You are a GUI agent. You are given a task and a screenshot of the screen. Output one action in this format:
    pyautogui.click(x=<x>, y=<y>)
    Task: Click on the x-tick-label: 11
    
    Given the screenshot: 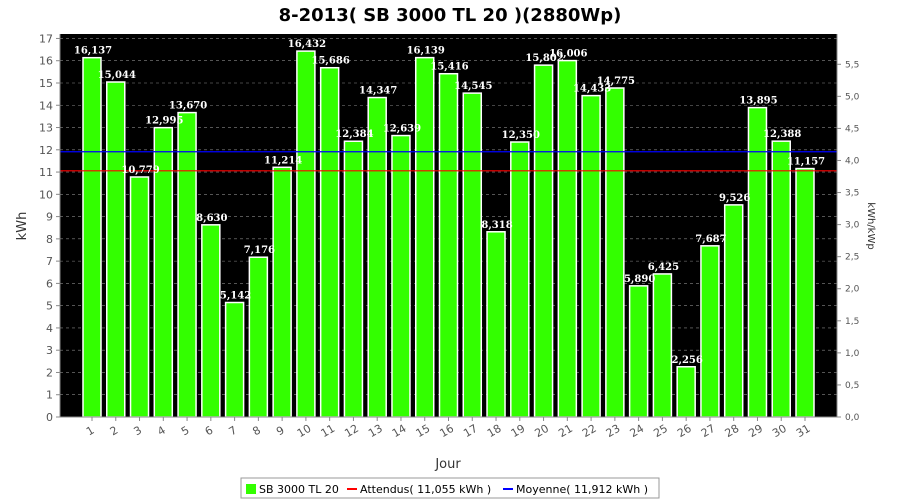 What is the action you would take?
    pyautogui.click(x=328, y=431)
    